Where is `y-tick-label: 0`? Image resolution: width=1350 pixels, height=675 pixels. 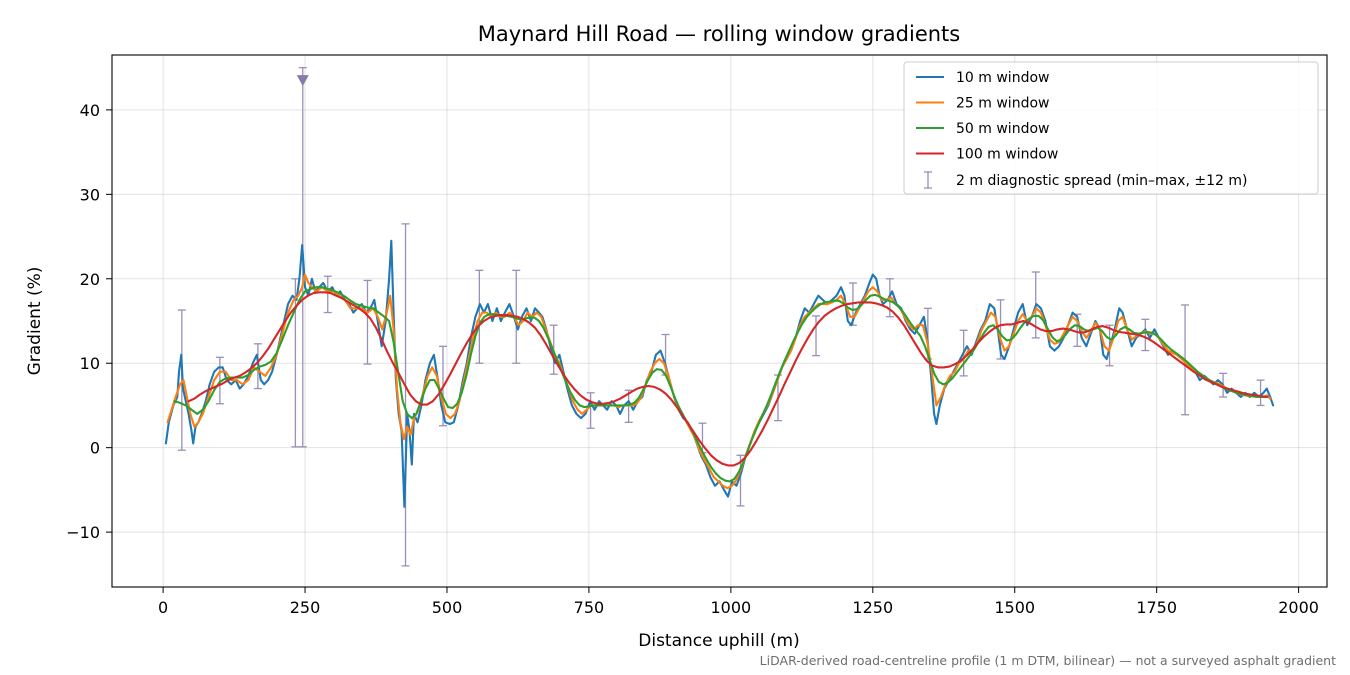 y-tick-label: 0 is located at coordinates (95, 448).